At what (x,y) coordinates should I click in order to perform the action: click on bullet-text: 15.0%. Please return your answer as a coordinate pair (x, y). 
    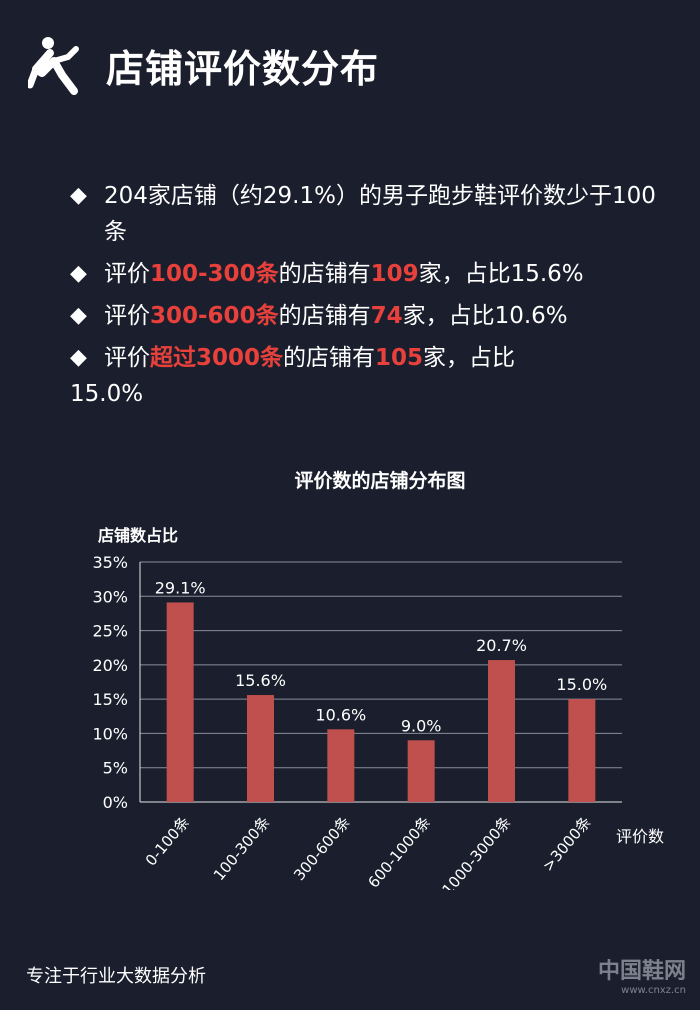
    Looking at the image, I should click on (107, 394).